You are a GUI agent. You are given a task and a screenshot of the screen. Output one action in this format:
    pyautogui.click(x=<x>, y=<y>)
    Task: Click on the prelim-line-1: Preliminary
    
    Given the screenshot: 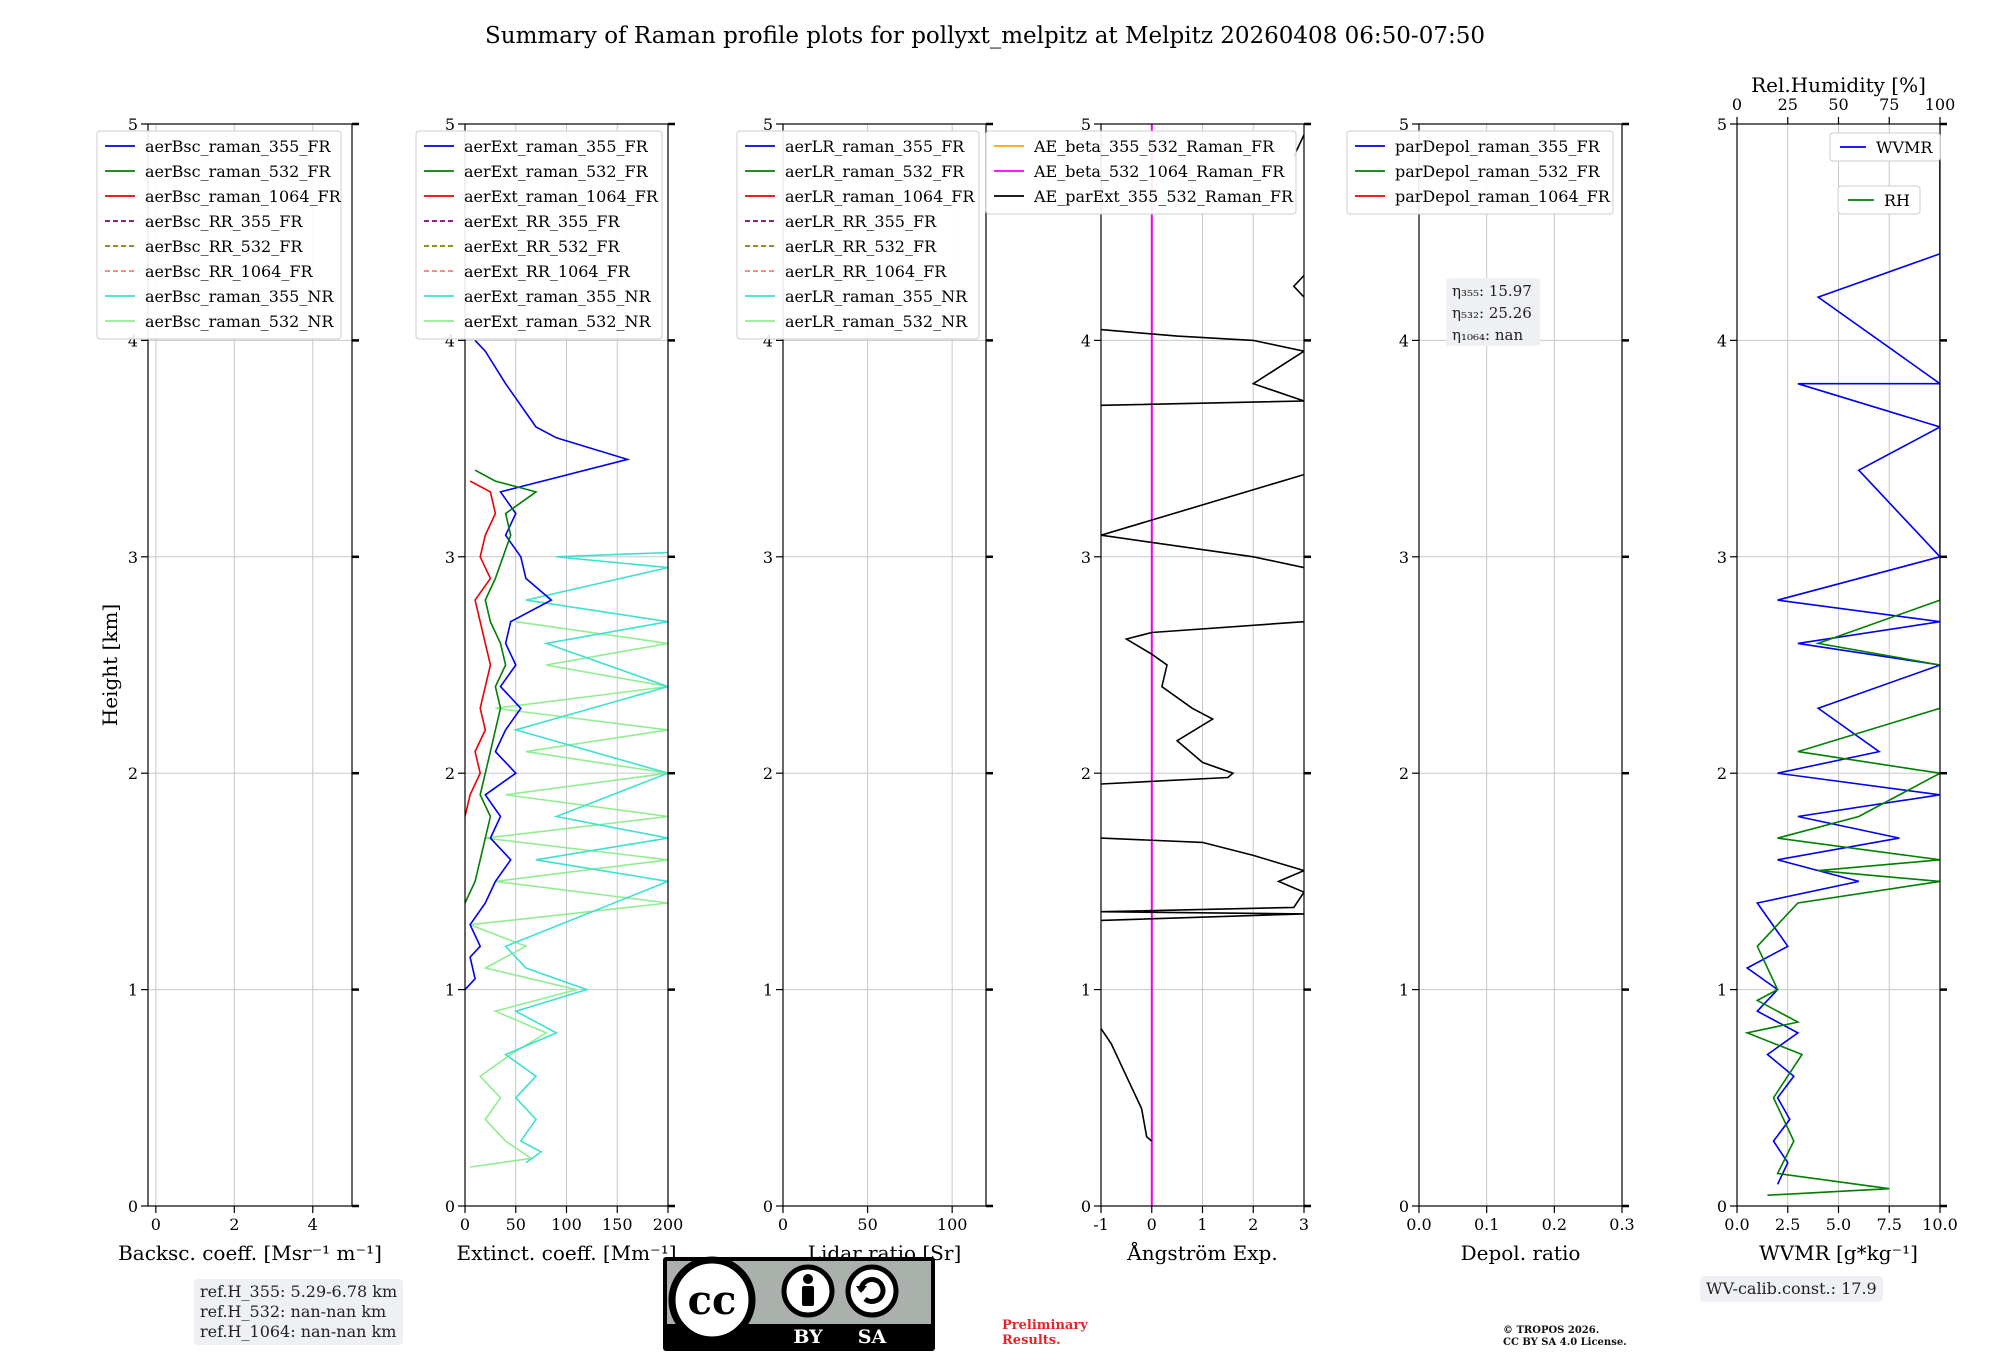 What is the action you would take?
    pyautogui.click(x=1045, y=1325)
    